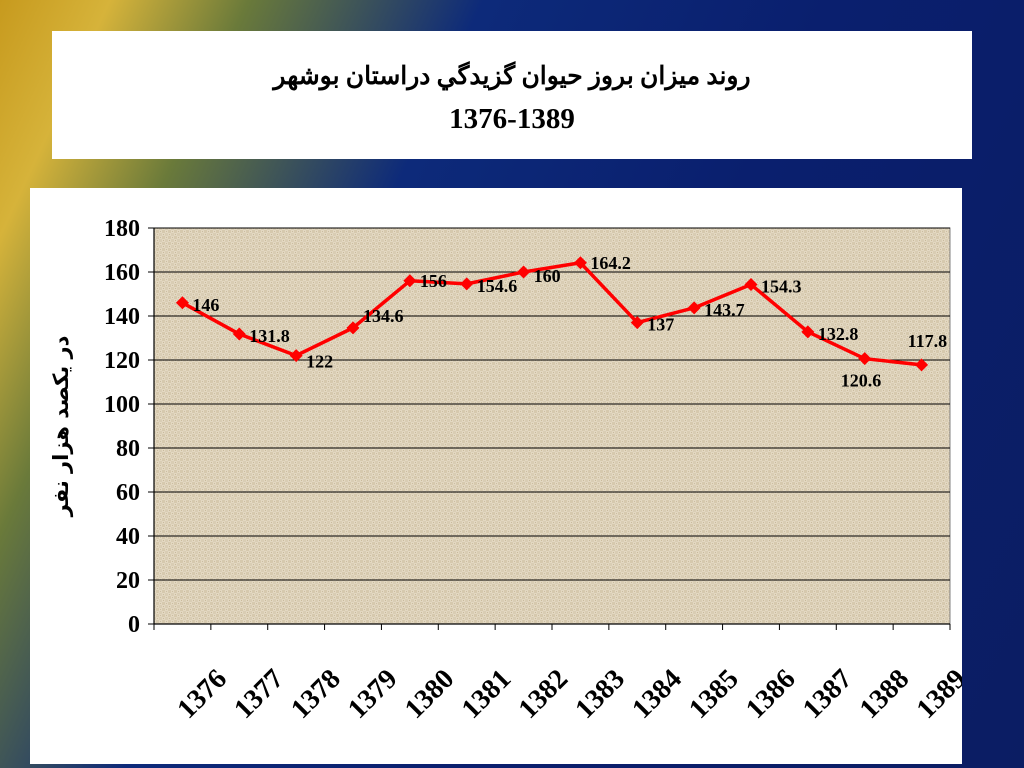 The image size is (1024, 768). I want to click on x-tick-label: 1381, so click(487, 694).